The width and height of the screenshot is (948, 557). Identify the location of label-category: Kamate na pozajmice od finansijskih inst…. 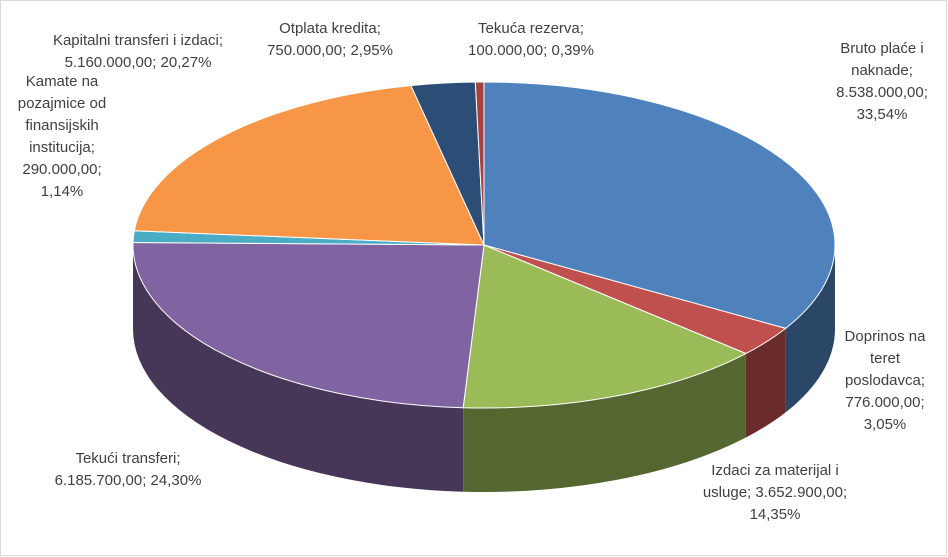
(62, 114).